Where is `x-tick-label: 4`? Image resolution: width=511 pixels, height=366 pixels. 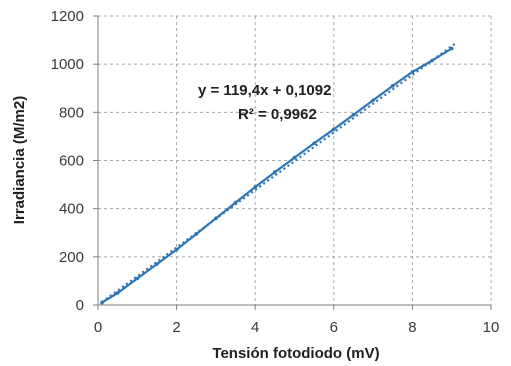
x-tick-label: 4 is located at coordinates (255, 327).